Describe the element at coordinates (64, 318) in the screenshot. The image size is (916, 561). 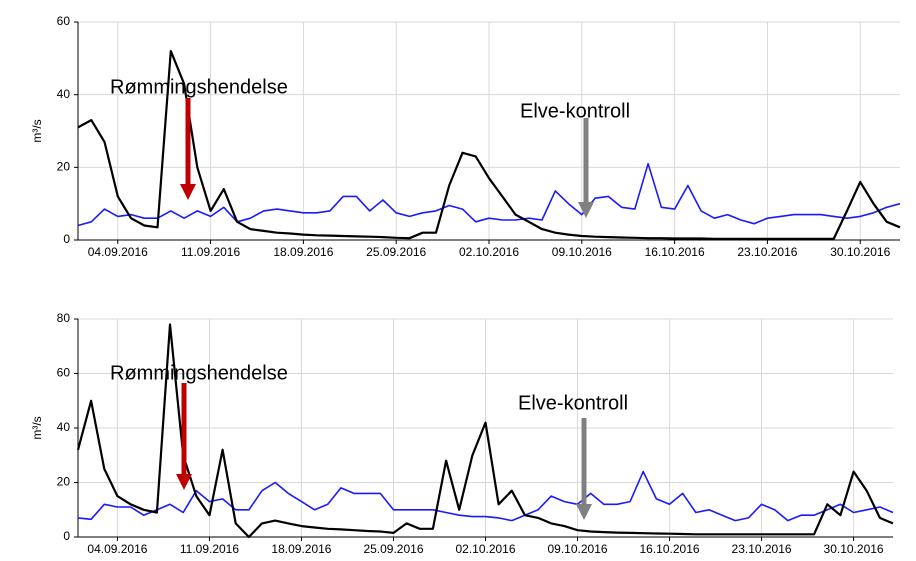
I see `y-tick-label: 80` at that location.